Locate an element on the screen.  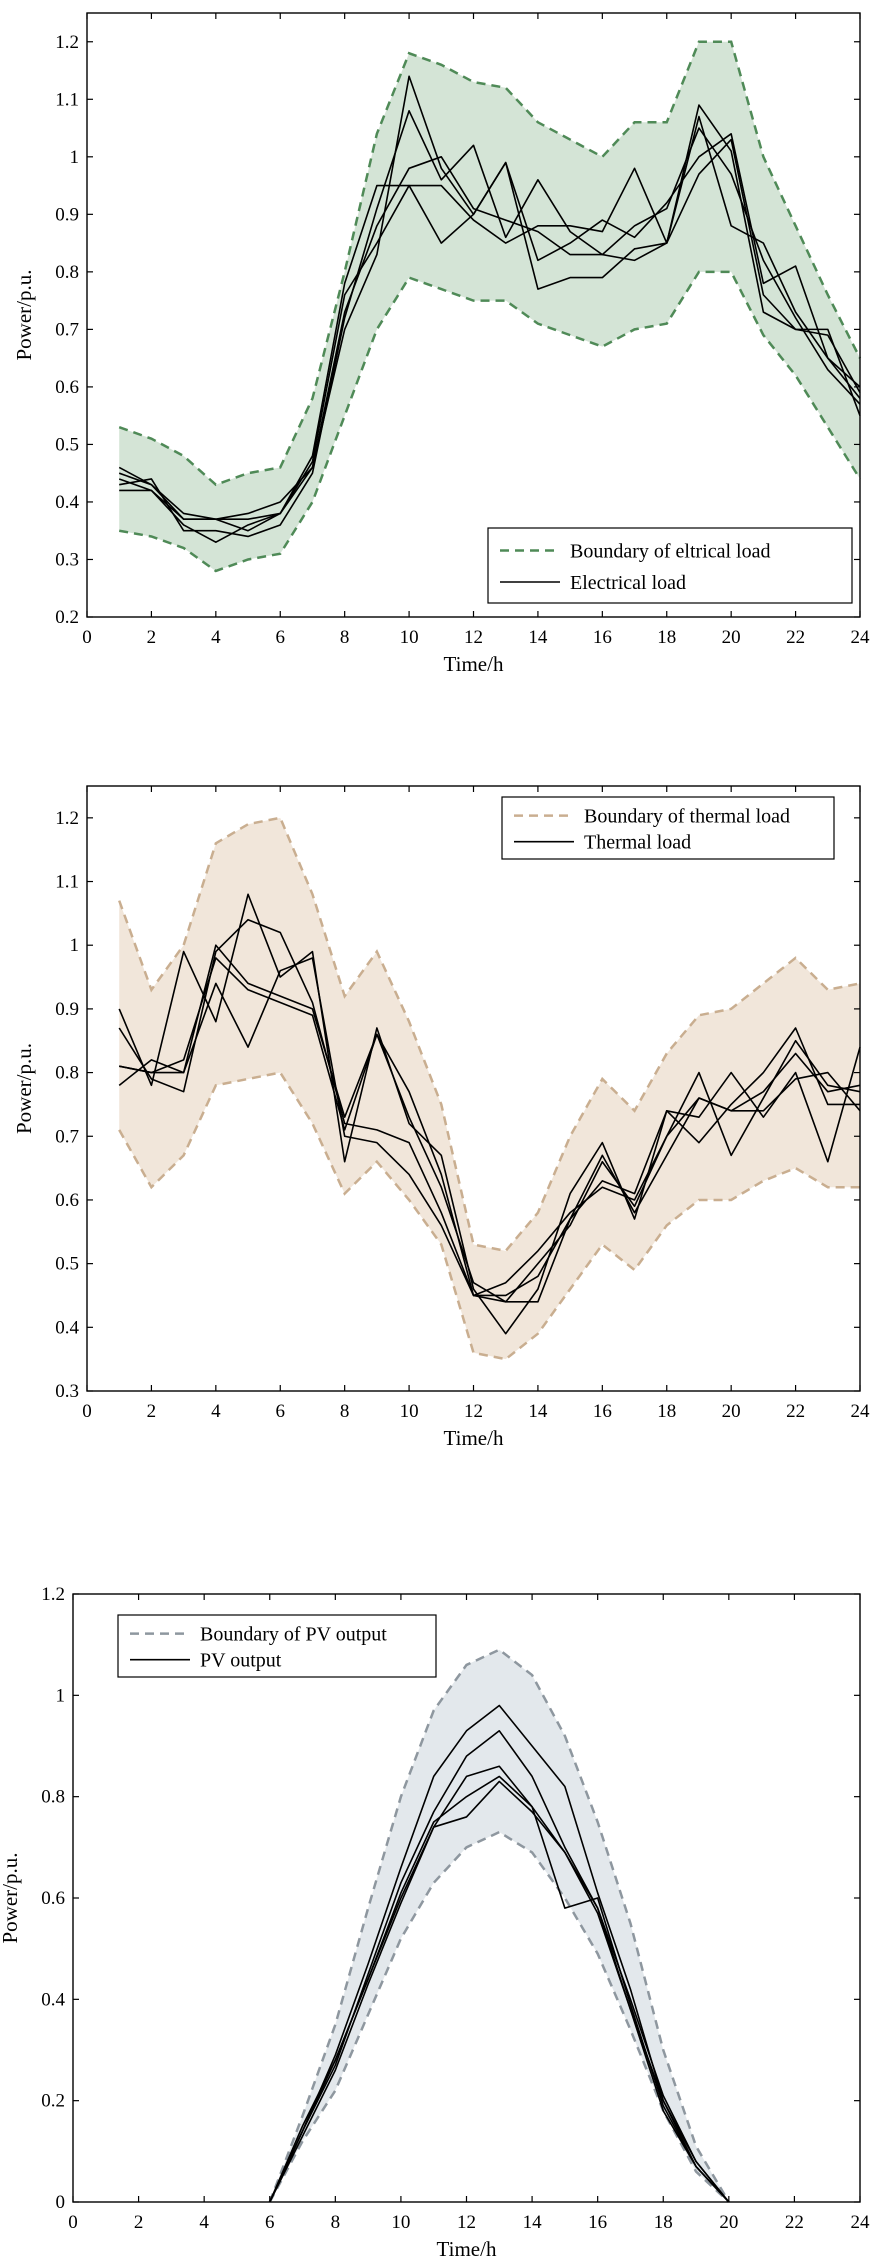
legend: Boundary of PV output PV output is located at coordinates (277, 1646).